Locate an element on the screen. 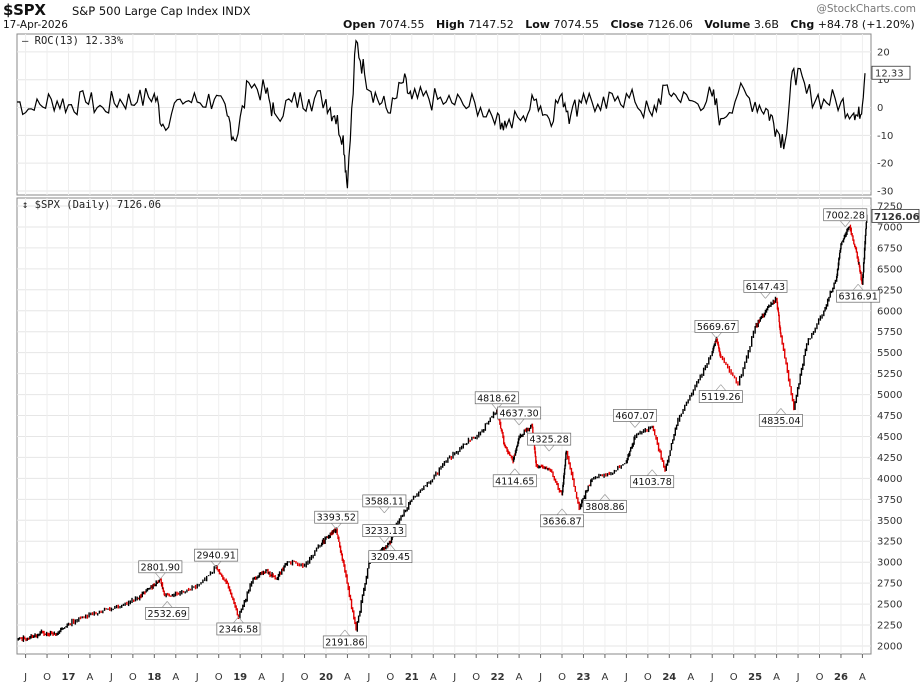 The height and width of the screenshot is (686, 920). chg-label: Chg is located at coordinates (802, 24).